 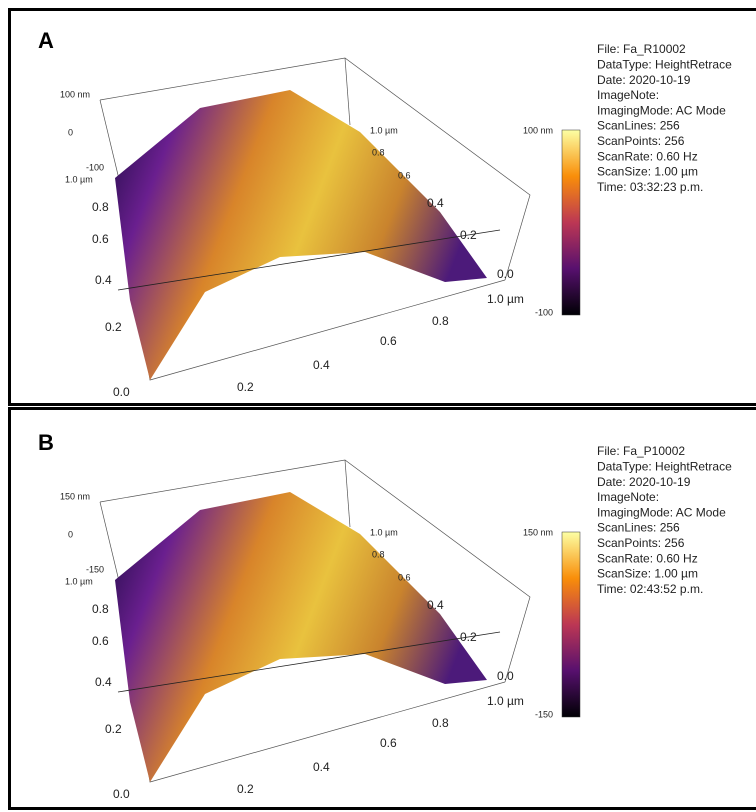 What do you see at coordinates (75, 94) in the screenshot?
I see `z-tick-label: 100 nm` at bounding box center [75, 94].